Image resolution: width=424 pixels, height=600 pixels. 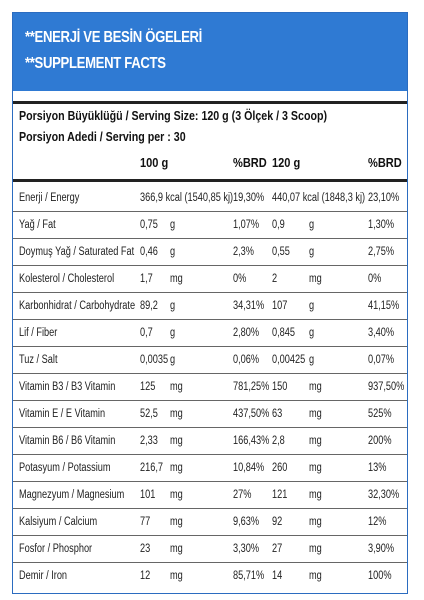 I want to click on banner-title-english: **SUPPLEMENT FACTS, so click(x=95, y=63).